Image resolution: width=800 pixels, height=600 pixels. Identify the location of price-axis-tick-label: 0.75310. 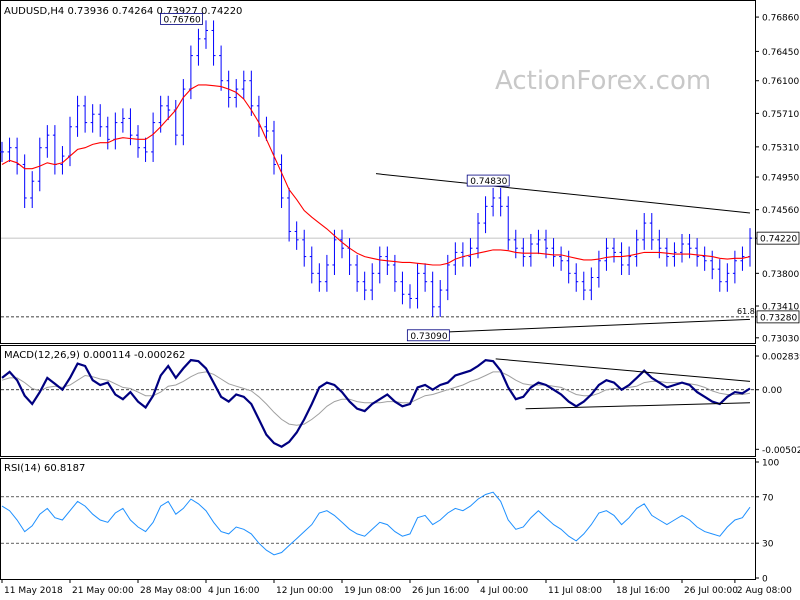
(780, 148).